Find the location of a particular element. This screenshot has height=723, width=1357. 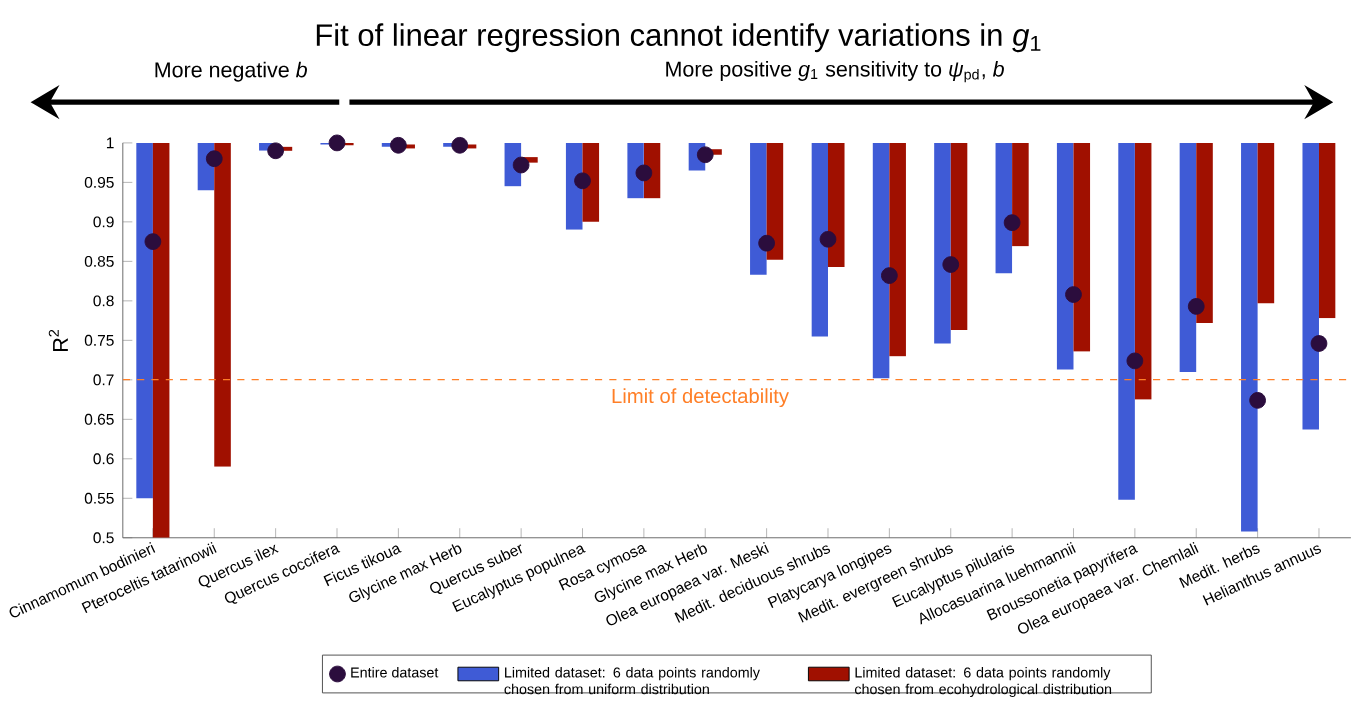

y-tick-label: 0.95 is located at coordinates (99, 182).